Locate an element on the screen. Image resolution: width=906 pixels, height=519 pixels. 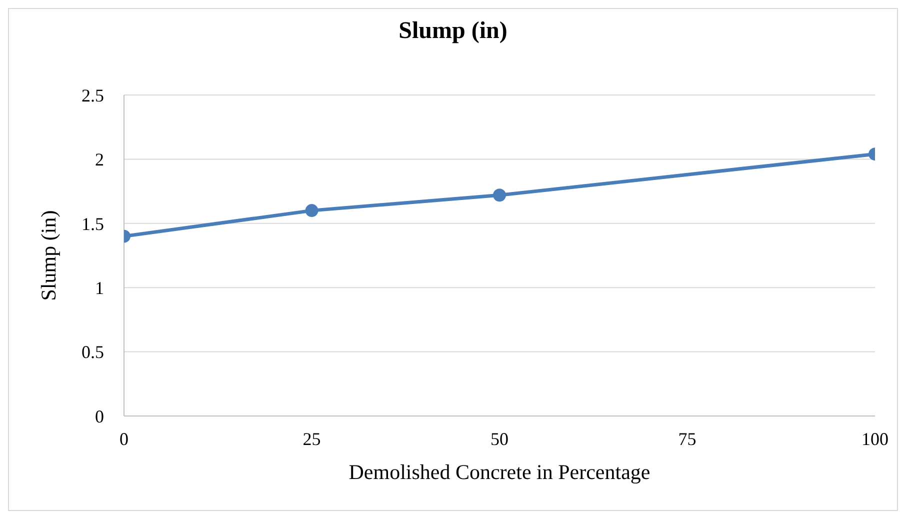
y-axis-title: Slump (in) is located at coordinates (48, 255).